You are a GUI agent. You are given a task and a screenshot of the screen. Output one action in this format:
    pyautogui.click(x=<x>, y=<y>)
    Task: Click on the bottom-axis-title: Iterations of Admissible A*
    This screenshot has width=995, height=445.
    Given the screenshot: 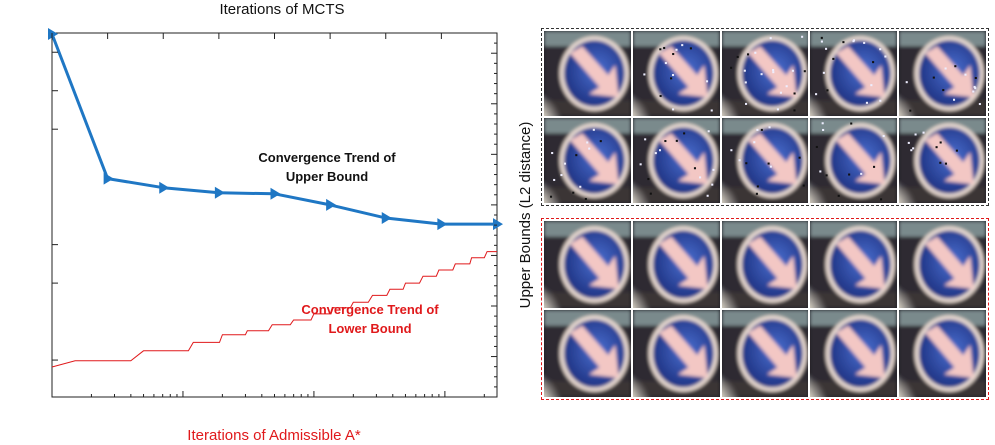 What is the action you would take?
    pyautogui.click(x=274, y=435)
    